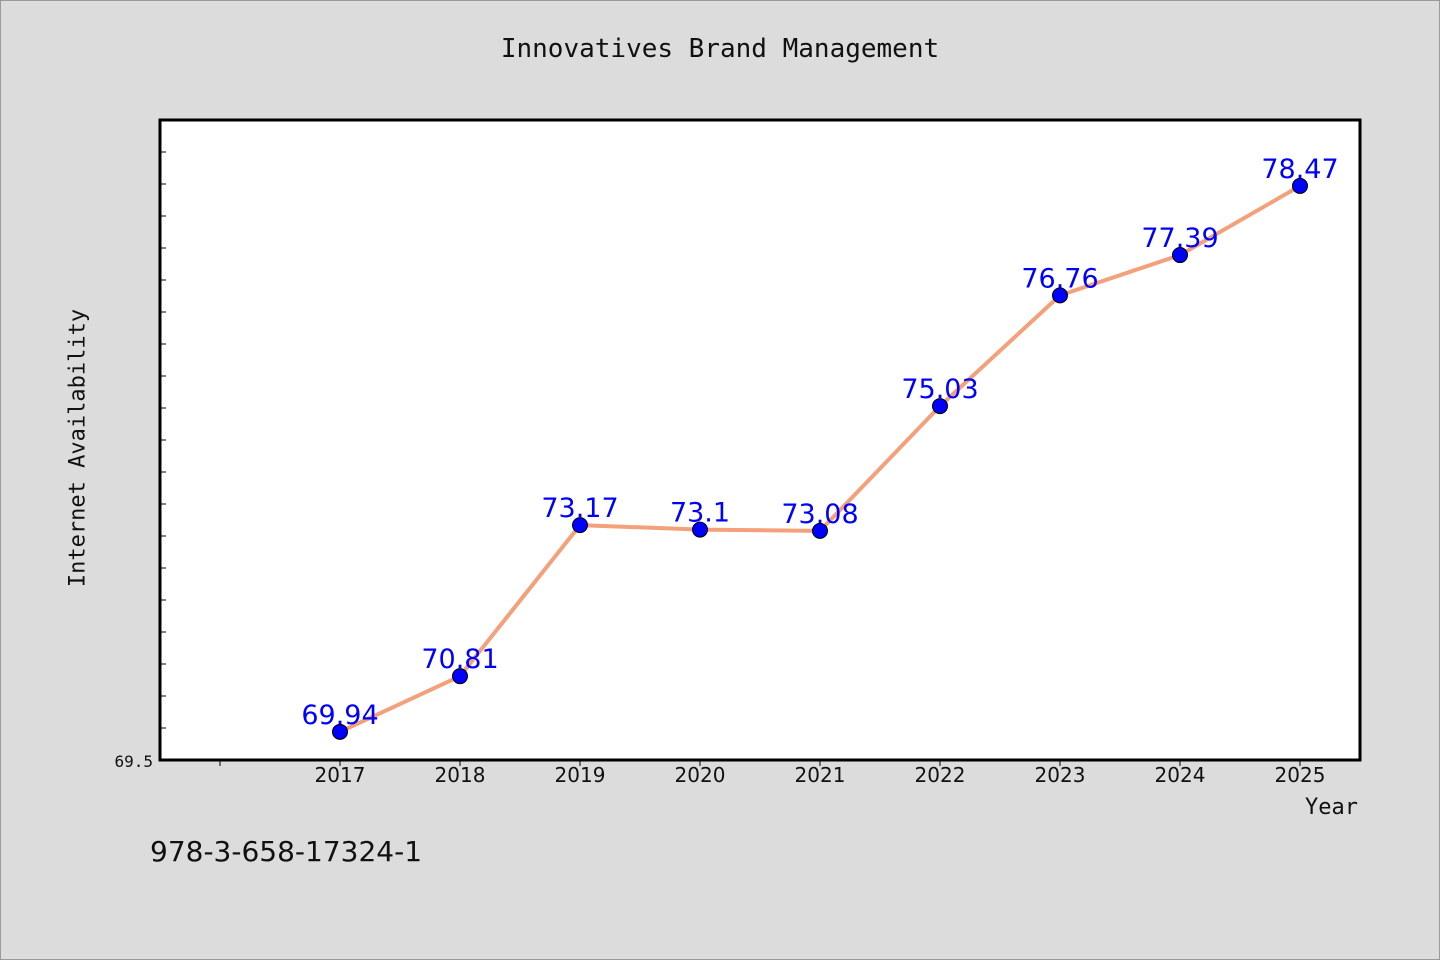  I want to click on data-label: 69.94, so click(339, 715).